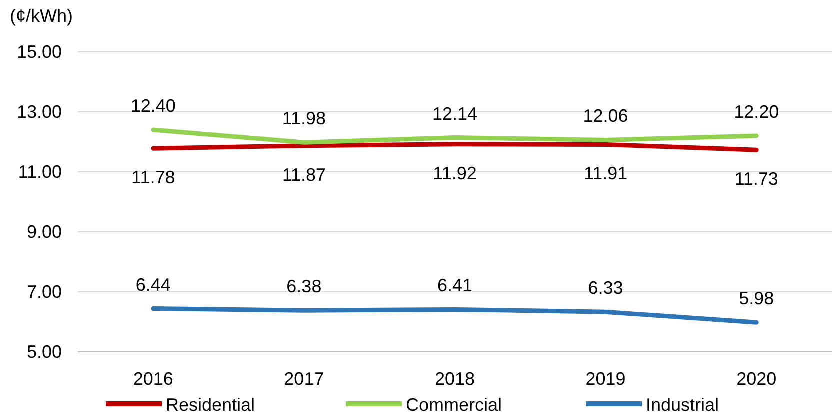 This screenshot has height=416, width=837. I want to click on data-label: 11.87, so click(304, 174).